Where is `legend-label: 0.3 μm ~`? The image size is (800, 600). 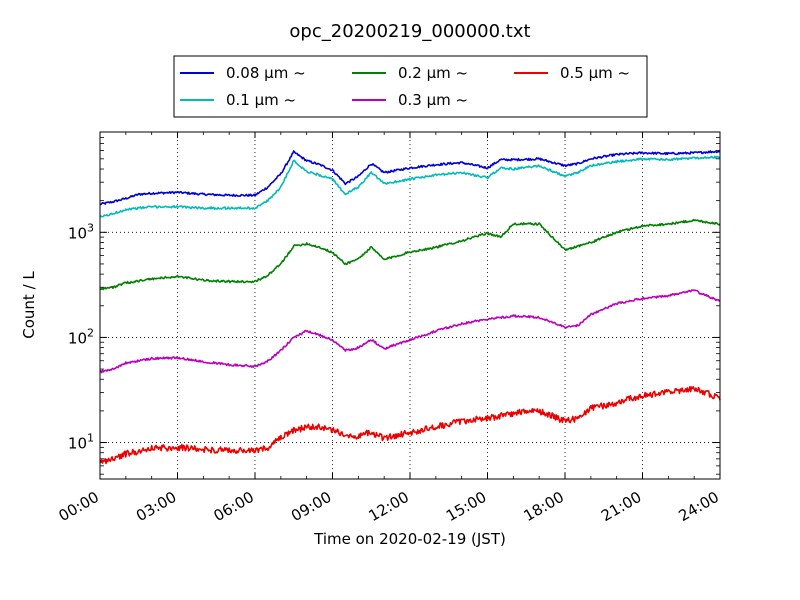 legend-label: 0.3 μm ~ is located at coordinates (433, 100).